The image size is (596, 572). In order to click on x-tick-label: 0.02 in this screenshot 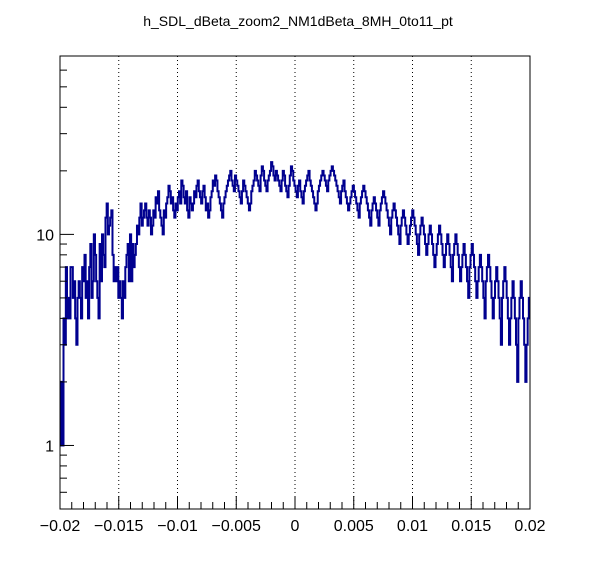, I will do `click(529, 526)`.